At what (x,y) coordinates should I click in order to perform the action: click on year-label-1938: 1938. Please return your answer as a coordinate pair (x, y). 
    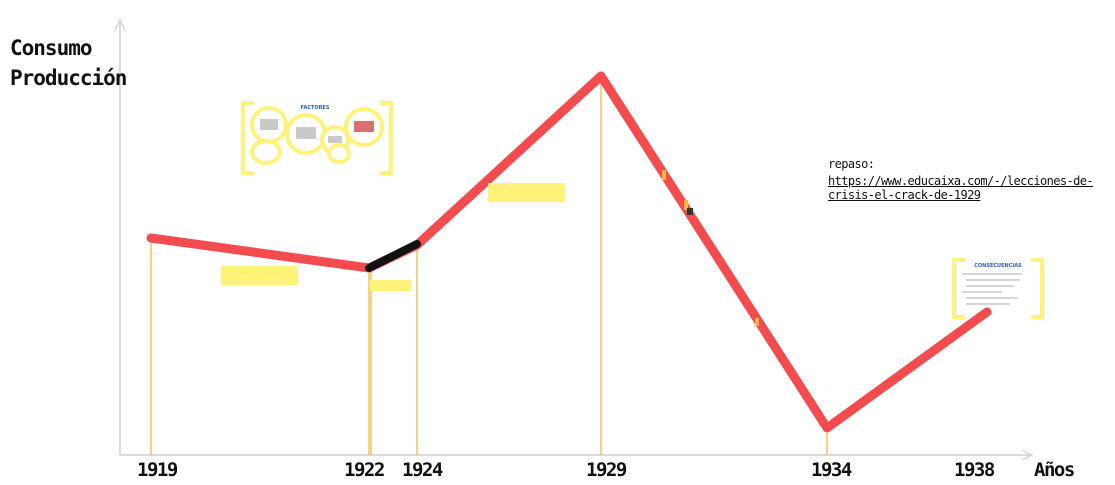
    Looking at the image, I should click on (974, 470).